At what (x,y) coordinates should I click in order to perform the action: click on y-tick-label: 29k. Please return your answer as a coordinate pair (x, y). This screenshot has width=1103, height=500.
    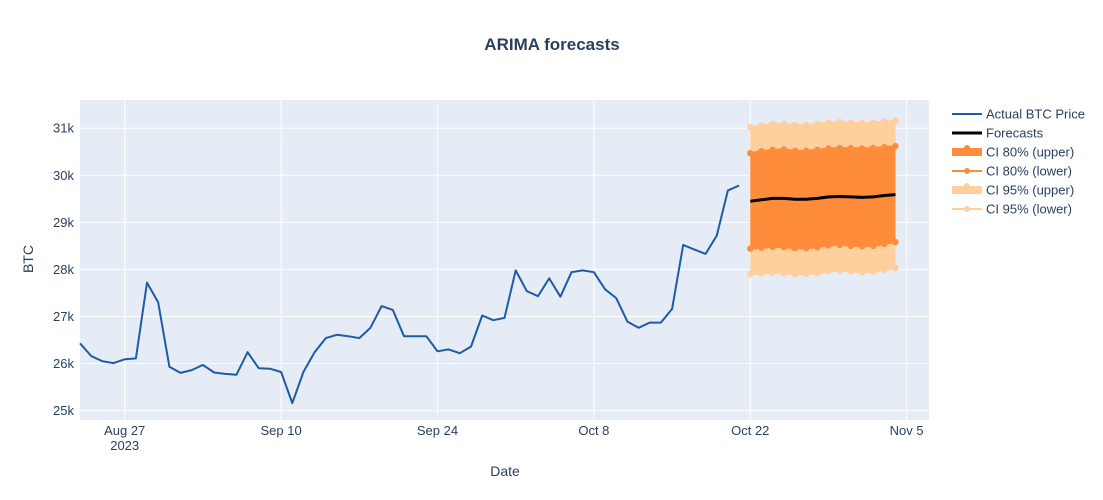
    Looking at the image, I should click on (63, 222).